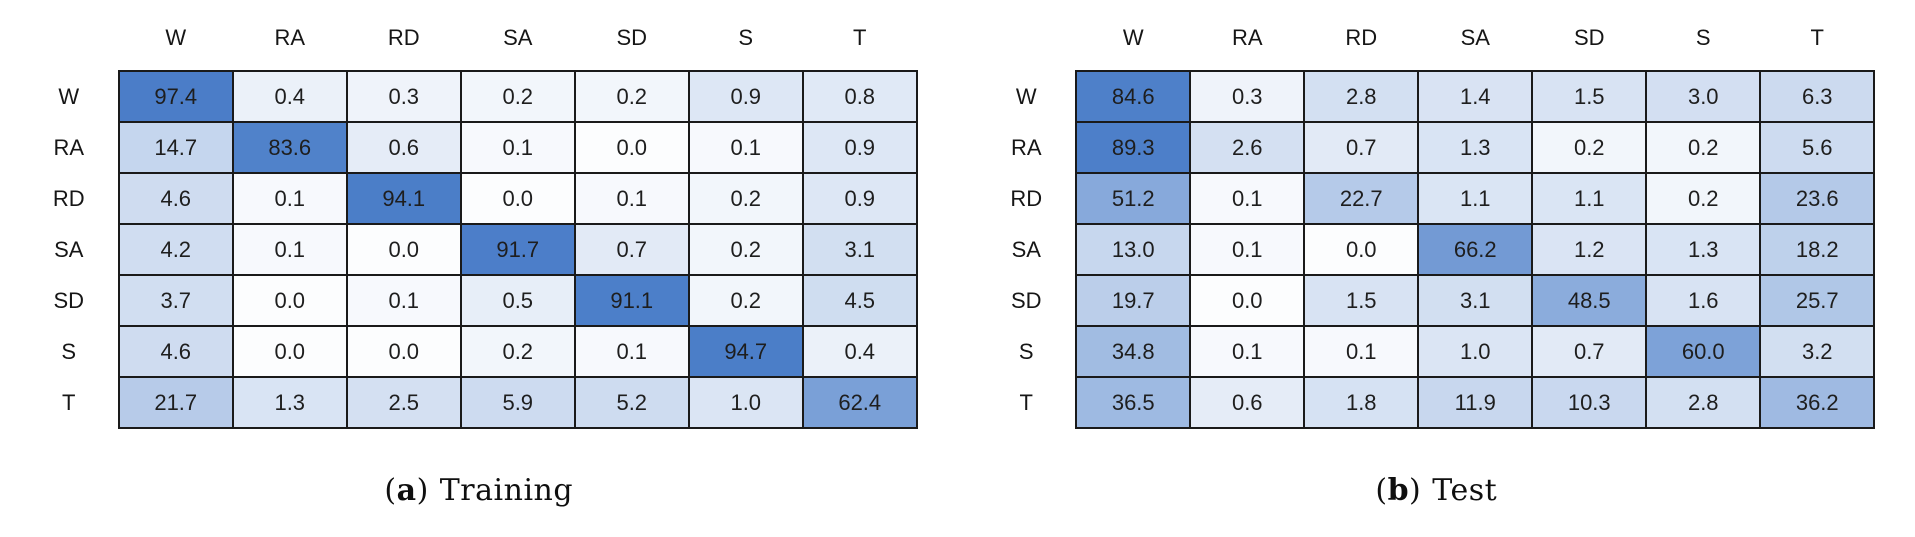  What do you see at coordinates (1133, 147) in the screenshot?
I see `matrix-cell-ra-w: 89.3` at bounding box center [1133, 147].